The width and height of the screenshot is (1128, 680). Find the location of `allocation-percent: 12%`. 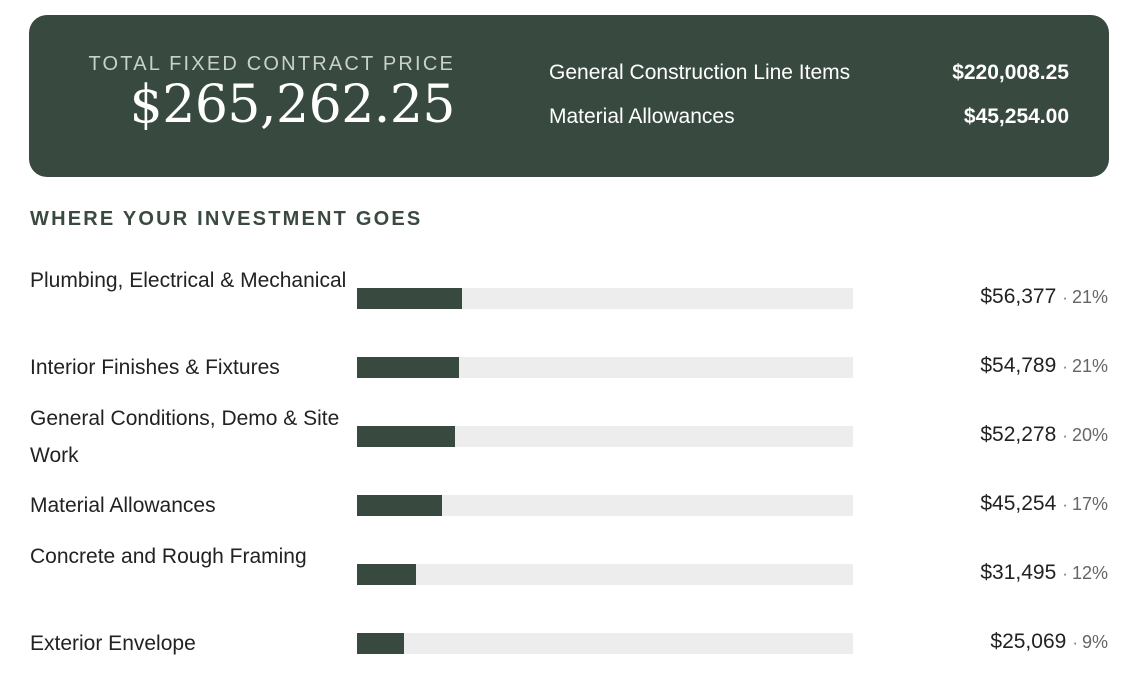

allocation-percent: 12% is located at coordinates (1089, 573).